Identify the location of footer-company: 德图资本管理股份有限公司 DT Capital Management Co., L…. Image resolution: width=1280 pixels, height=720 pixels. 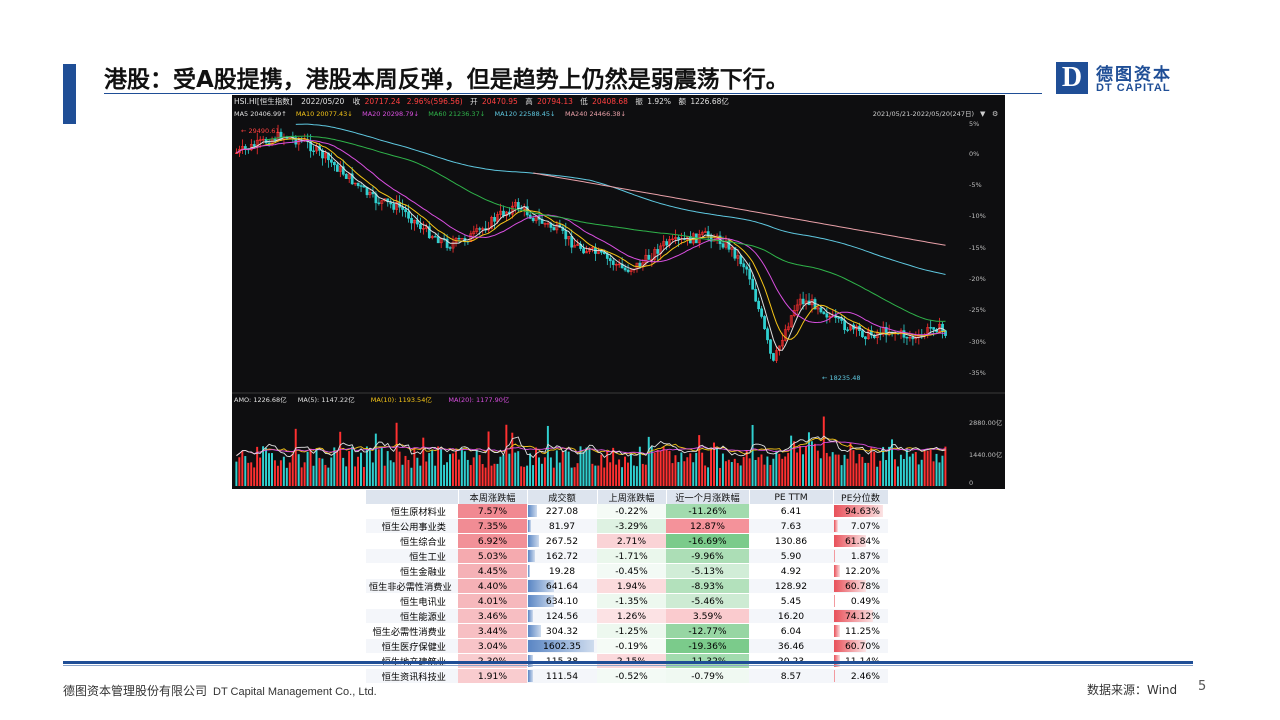
(220, 690).